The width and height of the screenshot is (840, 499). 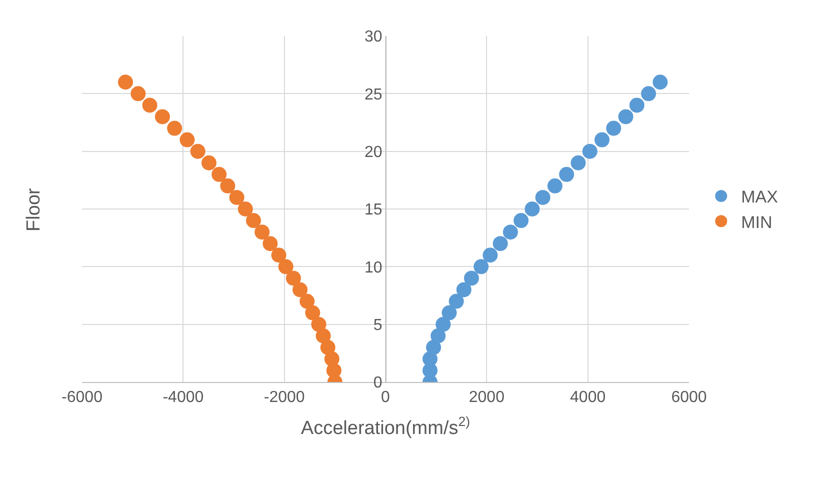 I want to click on y-axis-title: Floor, so click(x=33, y=209).